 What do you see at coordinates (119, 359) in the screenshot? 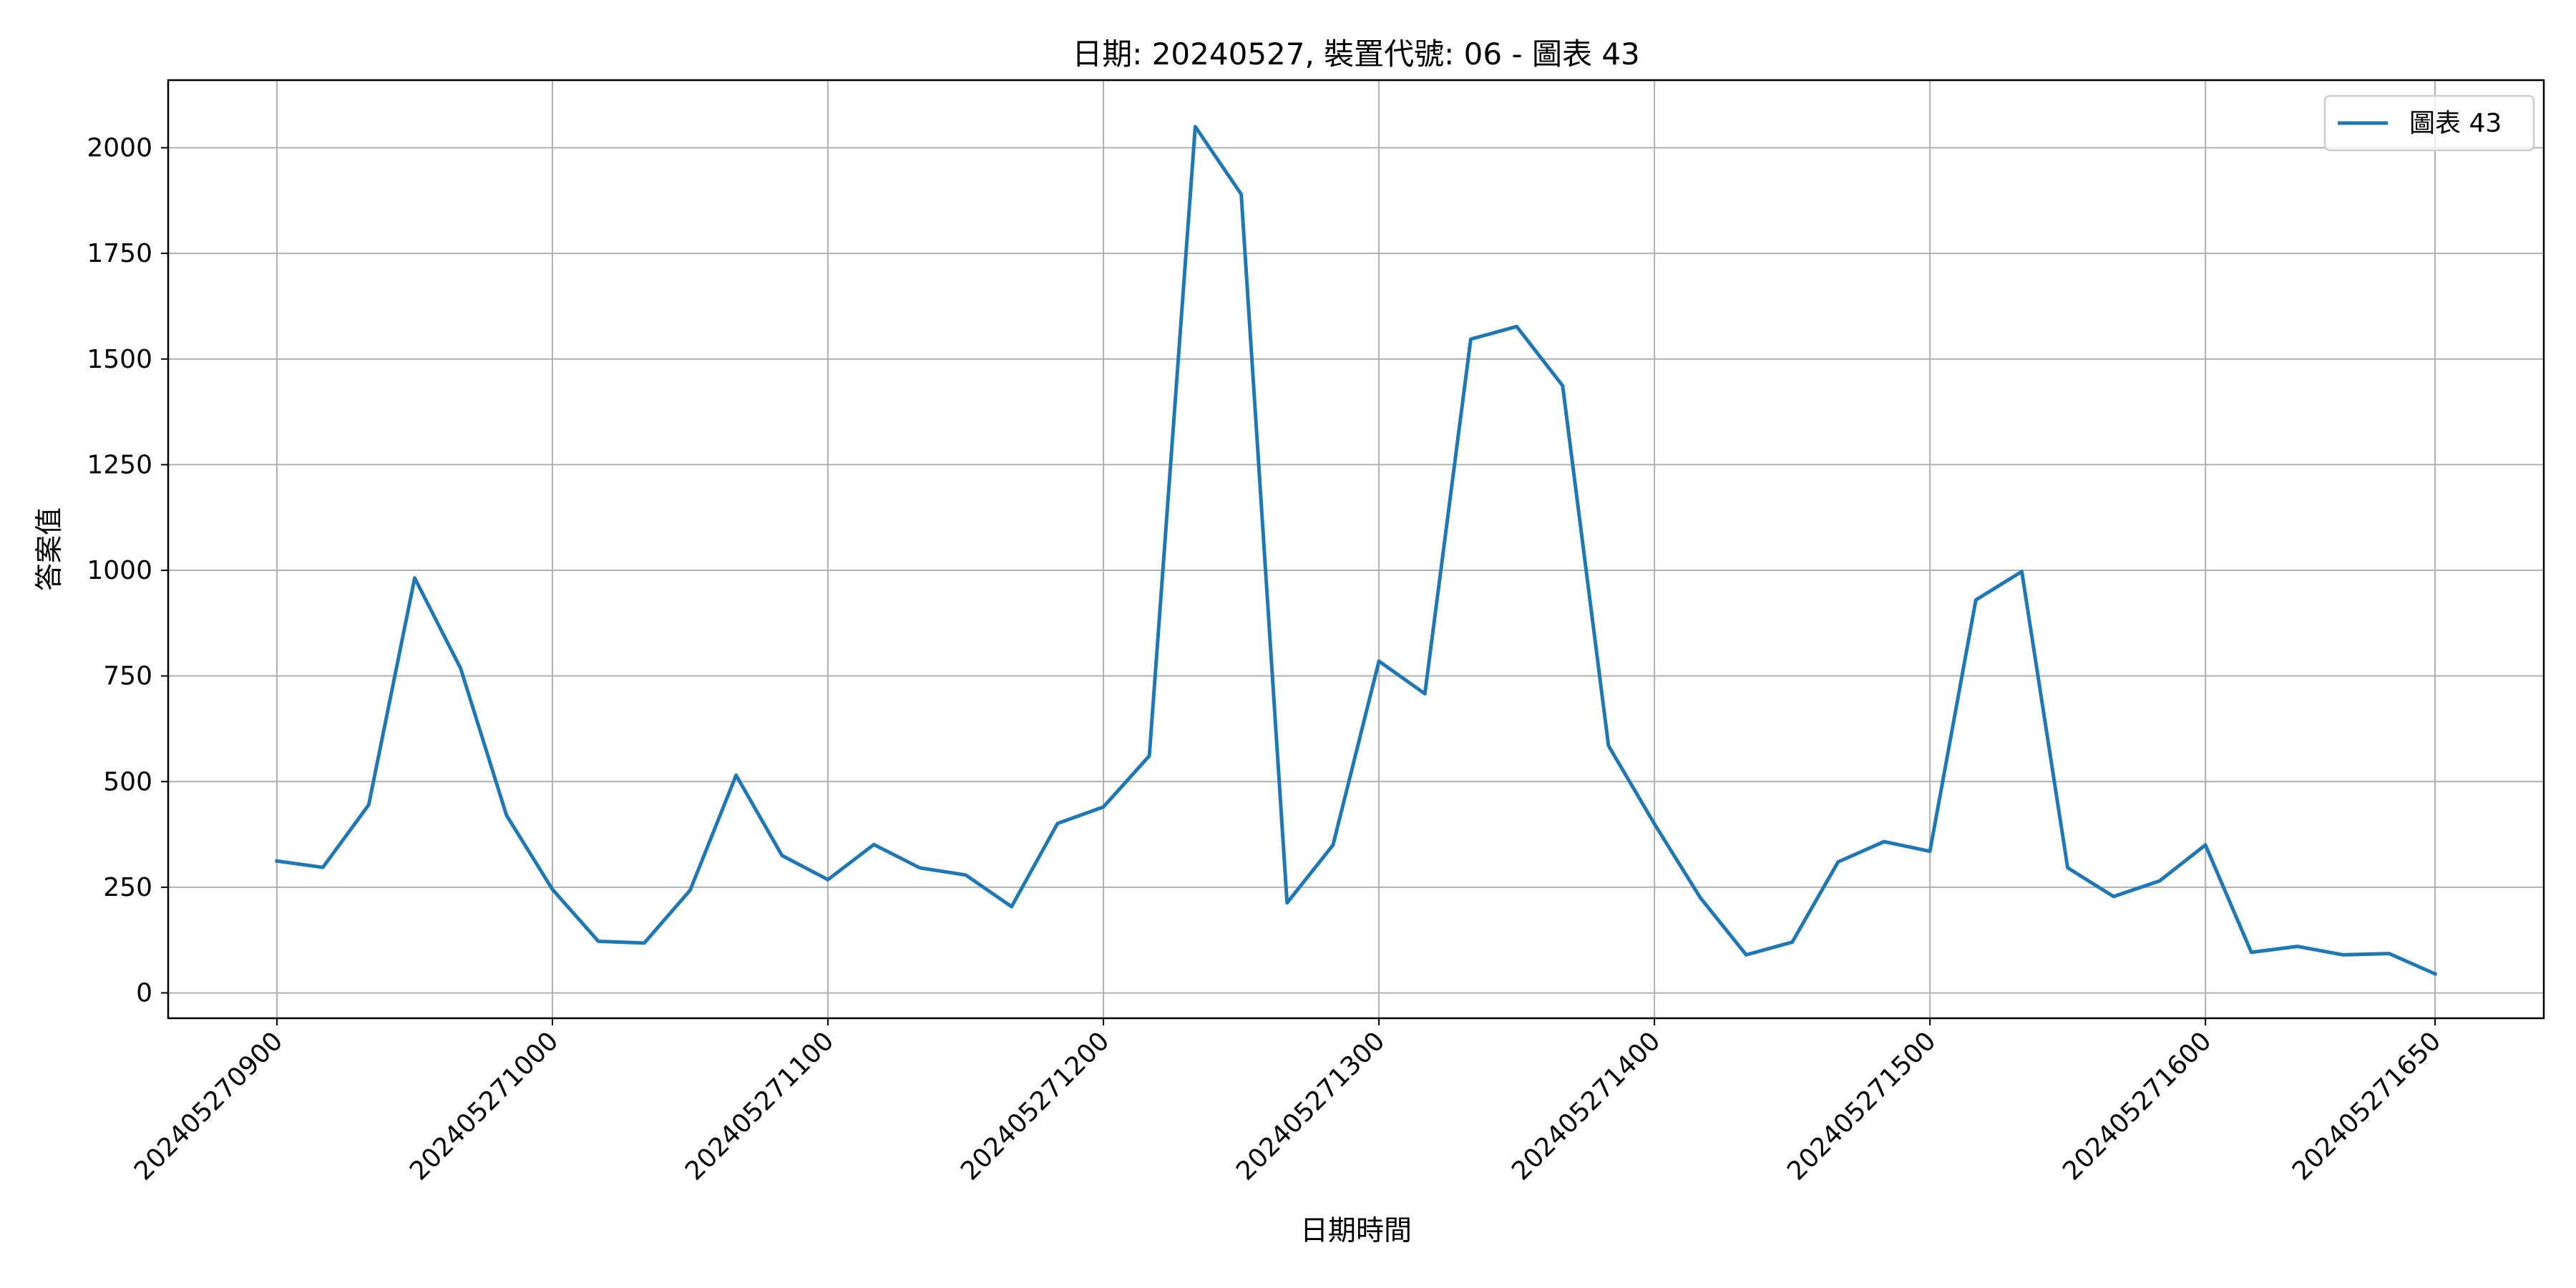
I see `y-tick-label: 1500` at bounding box center [119, 359].